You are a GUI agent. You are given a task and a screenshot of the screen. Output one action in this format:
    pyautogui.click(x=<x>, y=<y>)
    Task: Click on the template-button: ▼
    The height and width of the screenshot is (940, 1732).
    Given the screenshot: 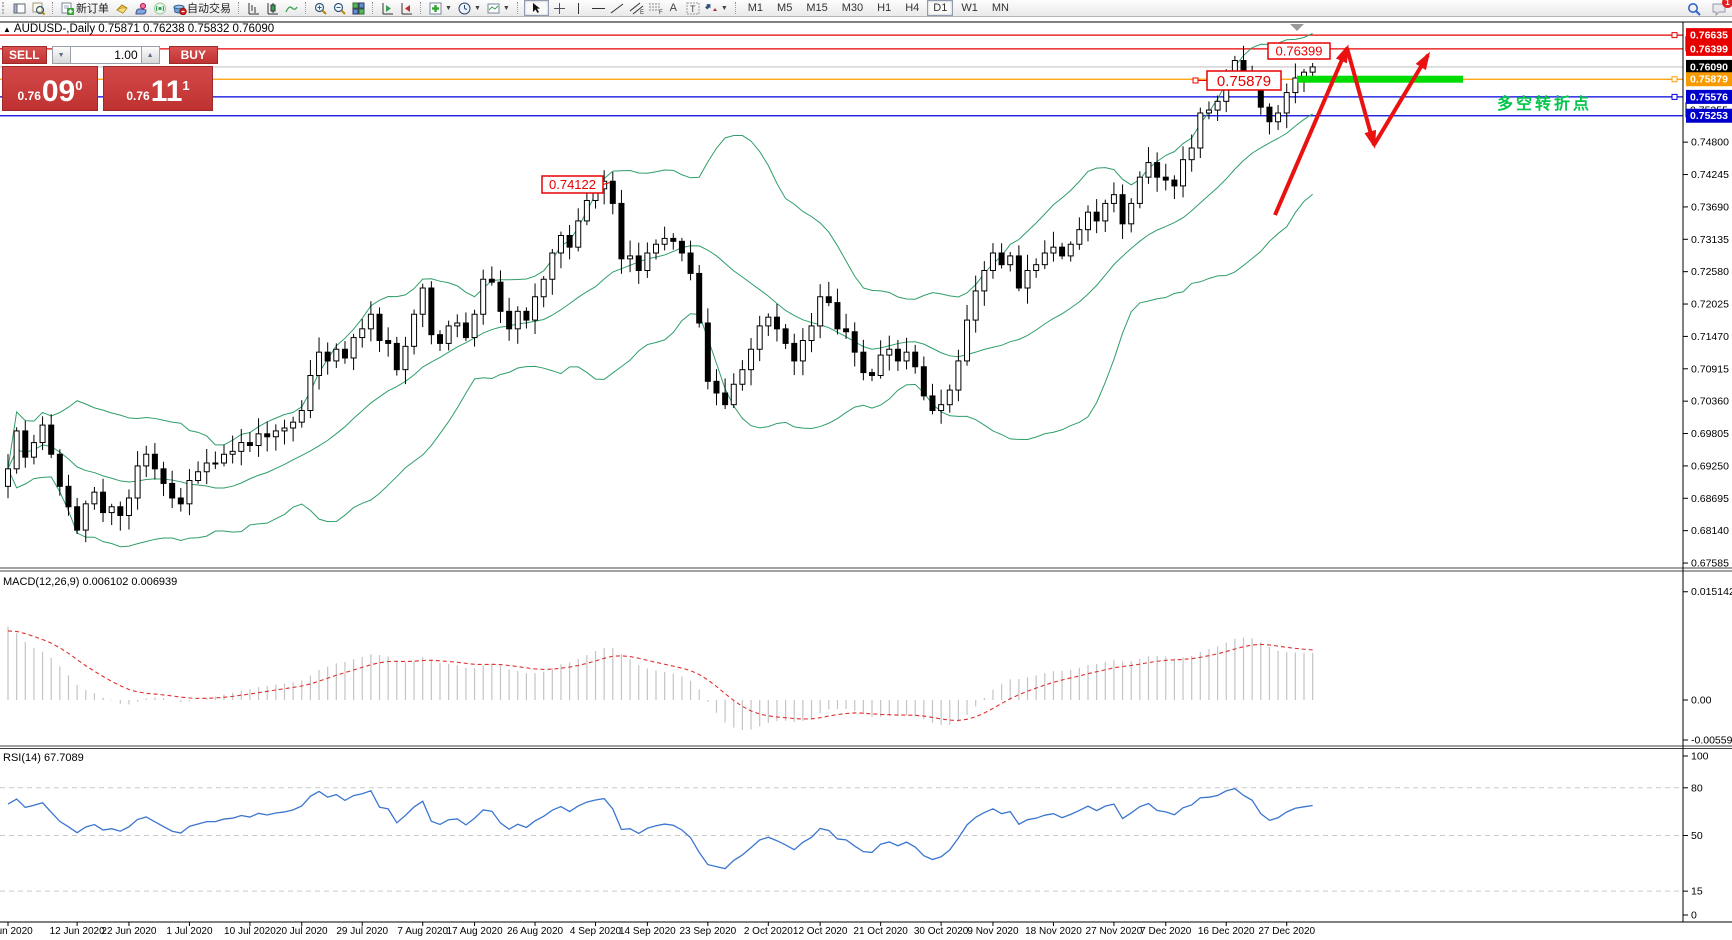 What is the action you would take?
    pyautogui.click(x=498, y=8)
    